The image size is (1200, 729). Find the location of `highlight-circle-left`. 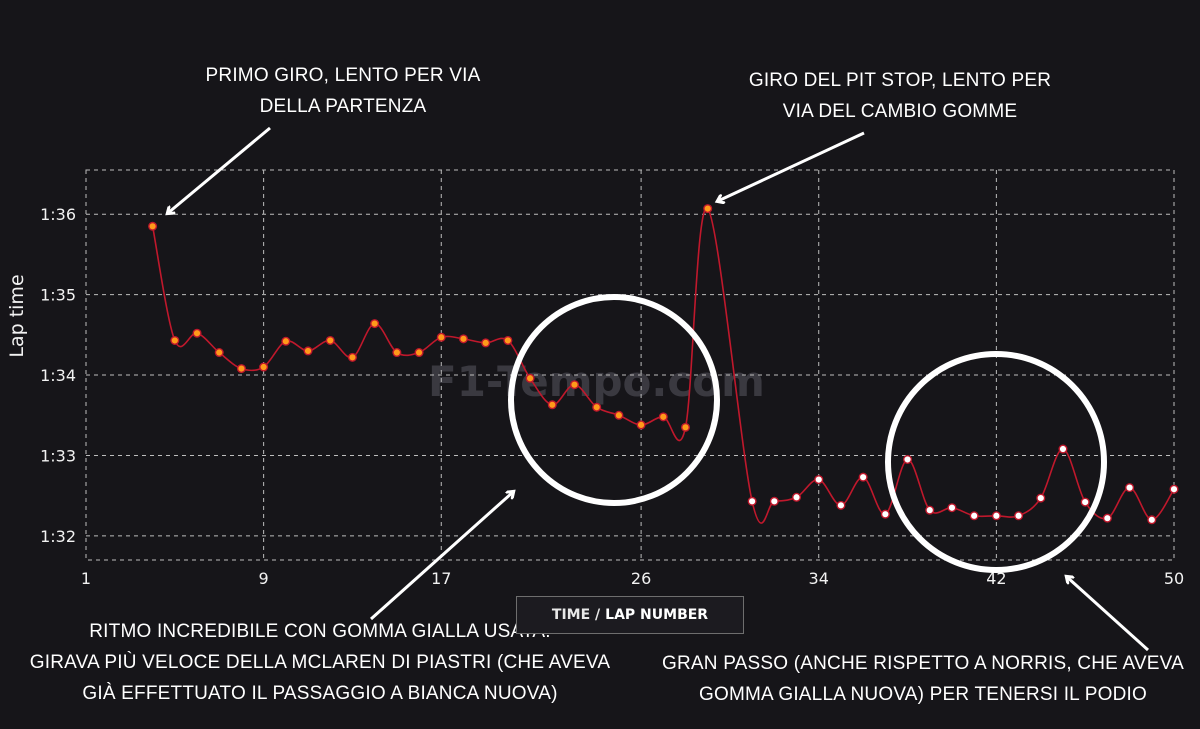

highlight-circle-left is located at coordinates (614, 400).